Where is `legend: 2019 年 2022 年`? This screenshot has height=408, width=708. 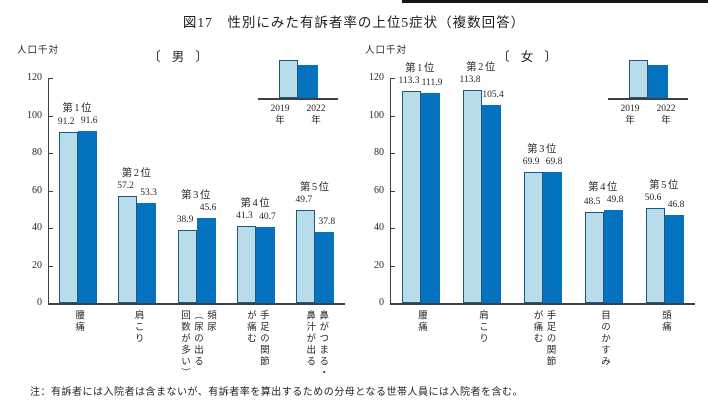 legend: 2019 年 2022 年 is located at coordinates (298, 92).